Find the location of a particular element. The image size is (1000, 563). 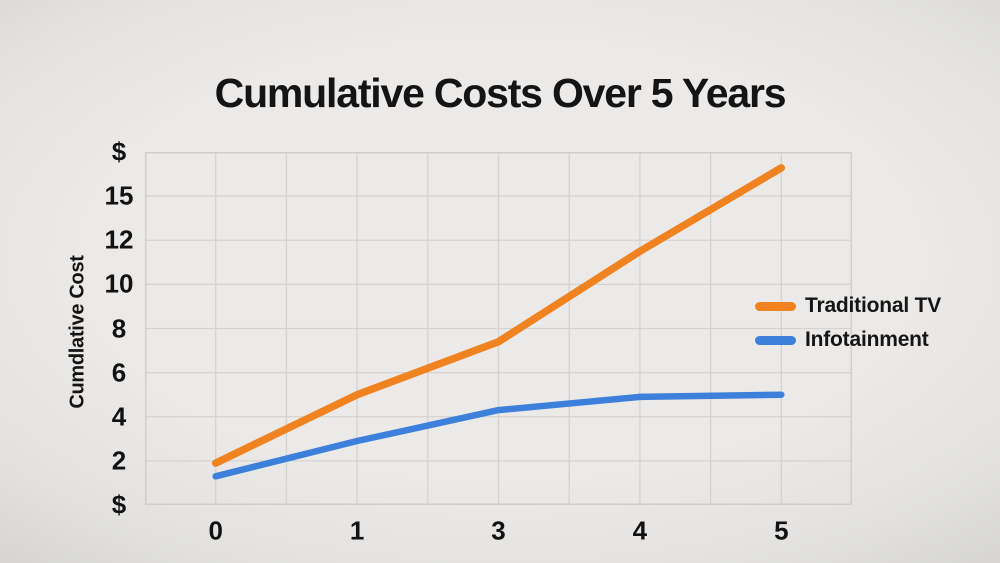

legend-item-traditional-tv: Traditional TV is located at coordinates (848, 306).